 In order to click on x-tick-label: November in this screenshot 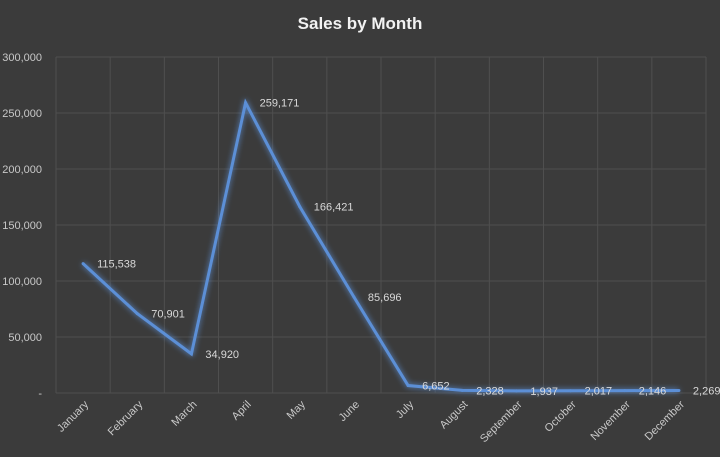, I will do `click(611, 420)`.